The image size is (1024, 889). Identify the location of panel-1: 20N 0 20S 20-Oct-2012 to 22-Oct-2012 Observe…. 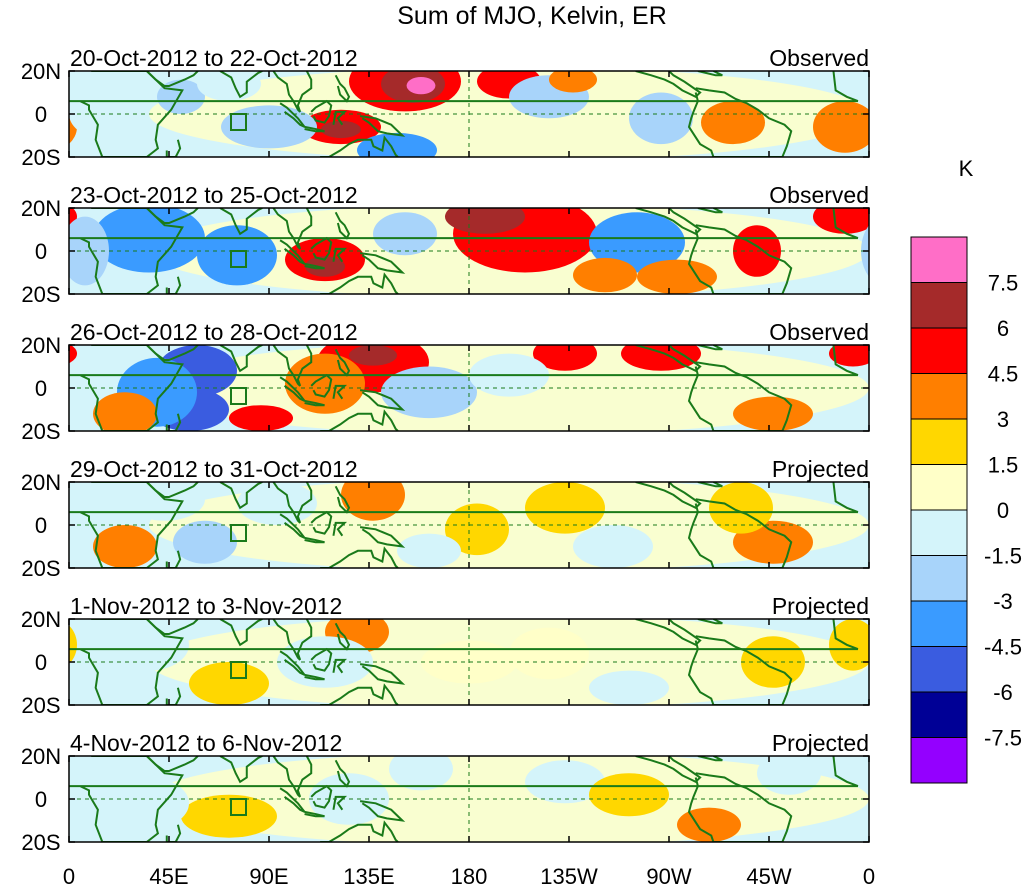
(445, 107).